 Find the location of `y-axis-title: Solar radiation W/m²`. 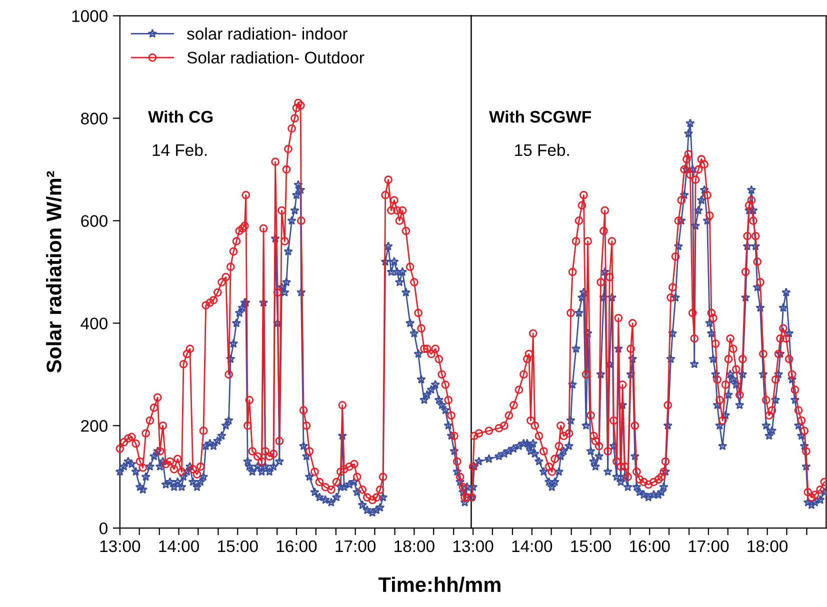

y-axis-title: Solar radiation W/m² is located at coordinates (54, 272).